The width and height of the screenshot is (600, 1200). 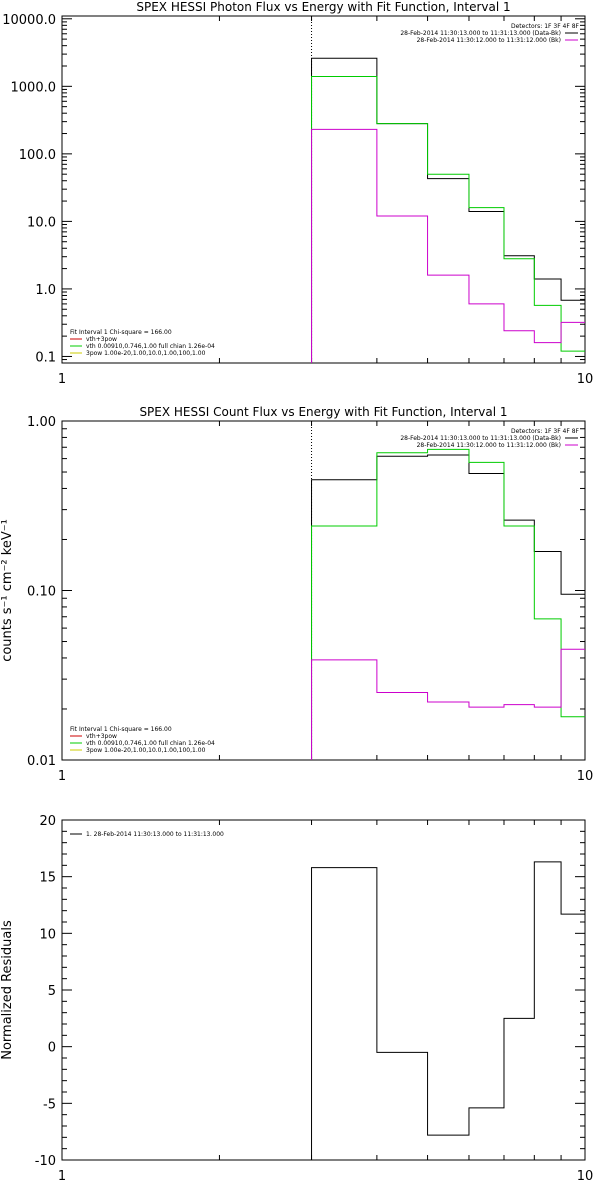 I want to click on y-axis-label: counts s⁻¹ cm⁻² keV⁻¹, so click(x=7, y=590).